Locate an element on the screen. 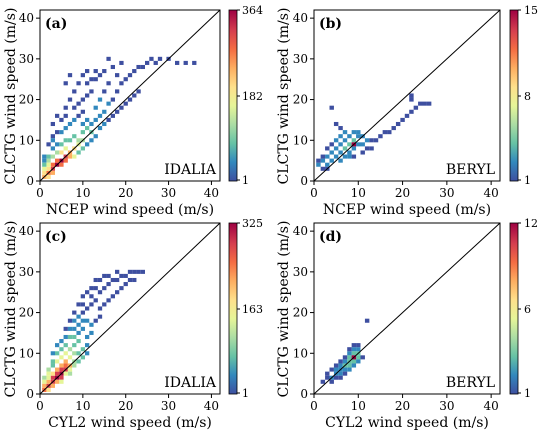 The image size is (550, 436). x-tick-label: 40 is located at coordinates (211, 193).